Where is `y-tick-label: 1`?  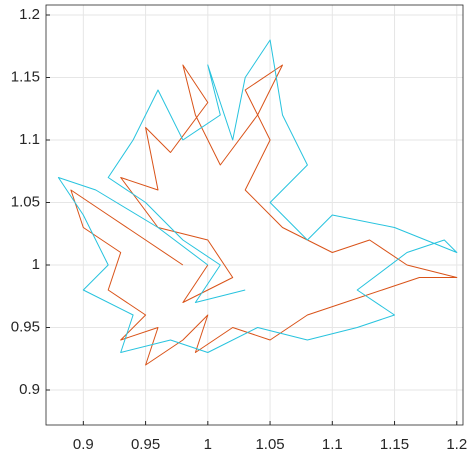 y-tick-label: 1 is located at coordinates (36, 264).